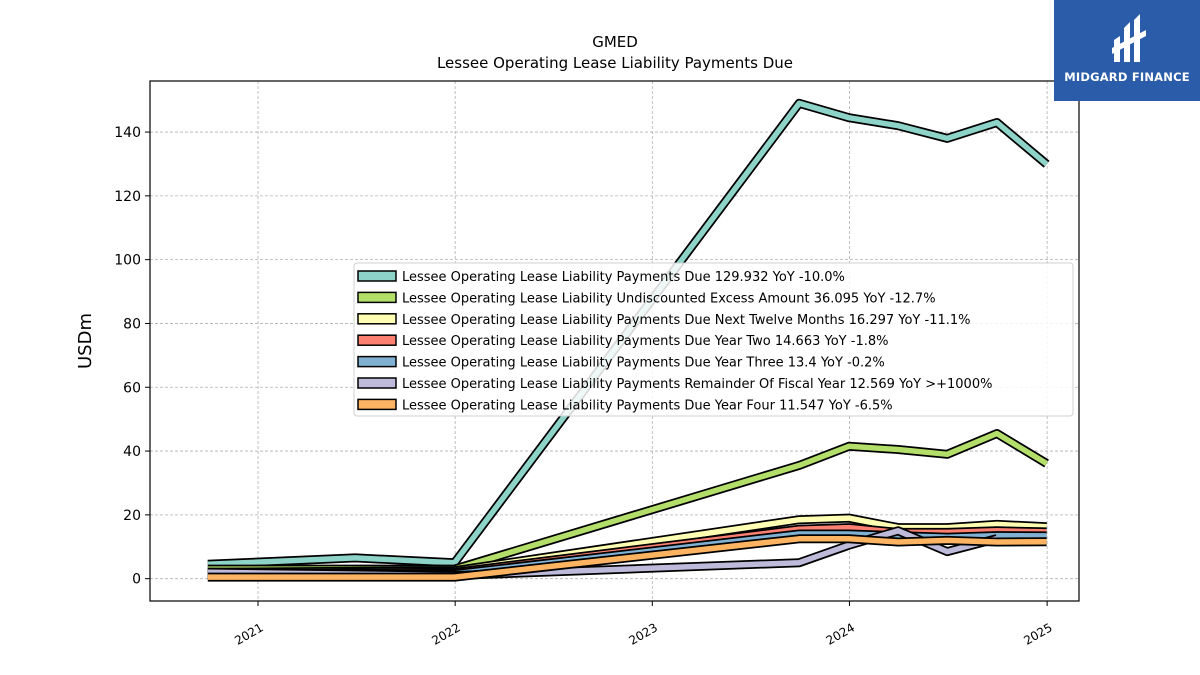 Image resolution: width=1200 pixels, height=675 pixels. What do you see at coordinates (132, 452) in the screenshot?
I see `y-tick-label: 40` at bounding box center [132, 452].